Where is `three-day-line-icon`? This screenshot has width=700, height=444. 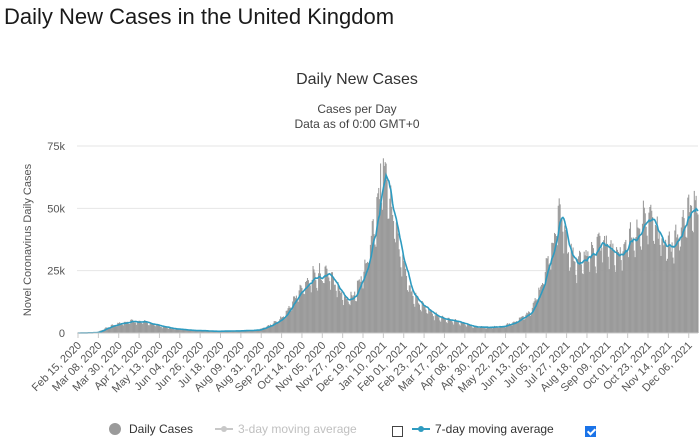
three-day-line-icon is located at coordinates (224, 429).